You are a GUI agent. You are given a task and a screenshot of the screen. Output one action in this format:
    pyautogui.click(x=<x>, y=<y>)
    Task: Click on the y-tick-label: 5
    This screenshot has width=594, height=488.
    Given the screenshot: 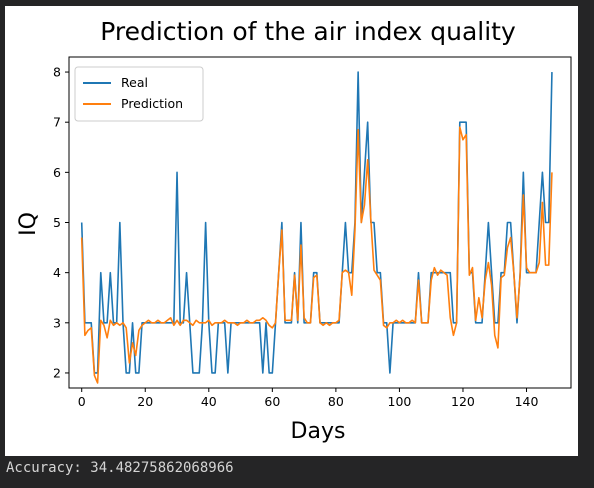 What is the action you would take?
    pyautogui.click(x=57, y=222)
    